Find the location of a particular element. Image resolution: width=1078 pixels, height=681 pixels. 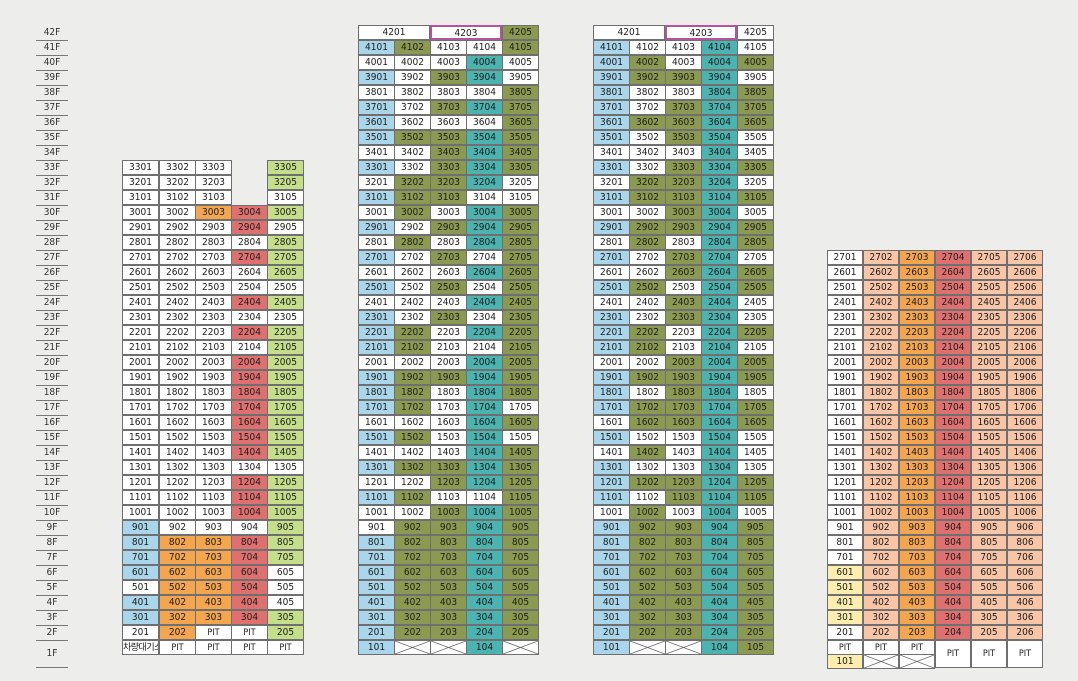

unit-cell: 2203 is located at coordinates (683, 332).